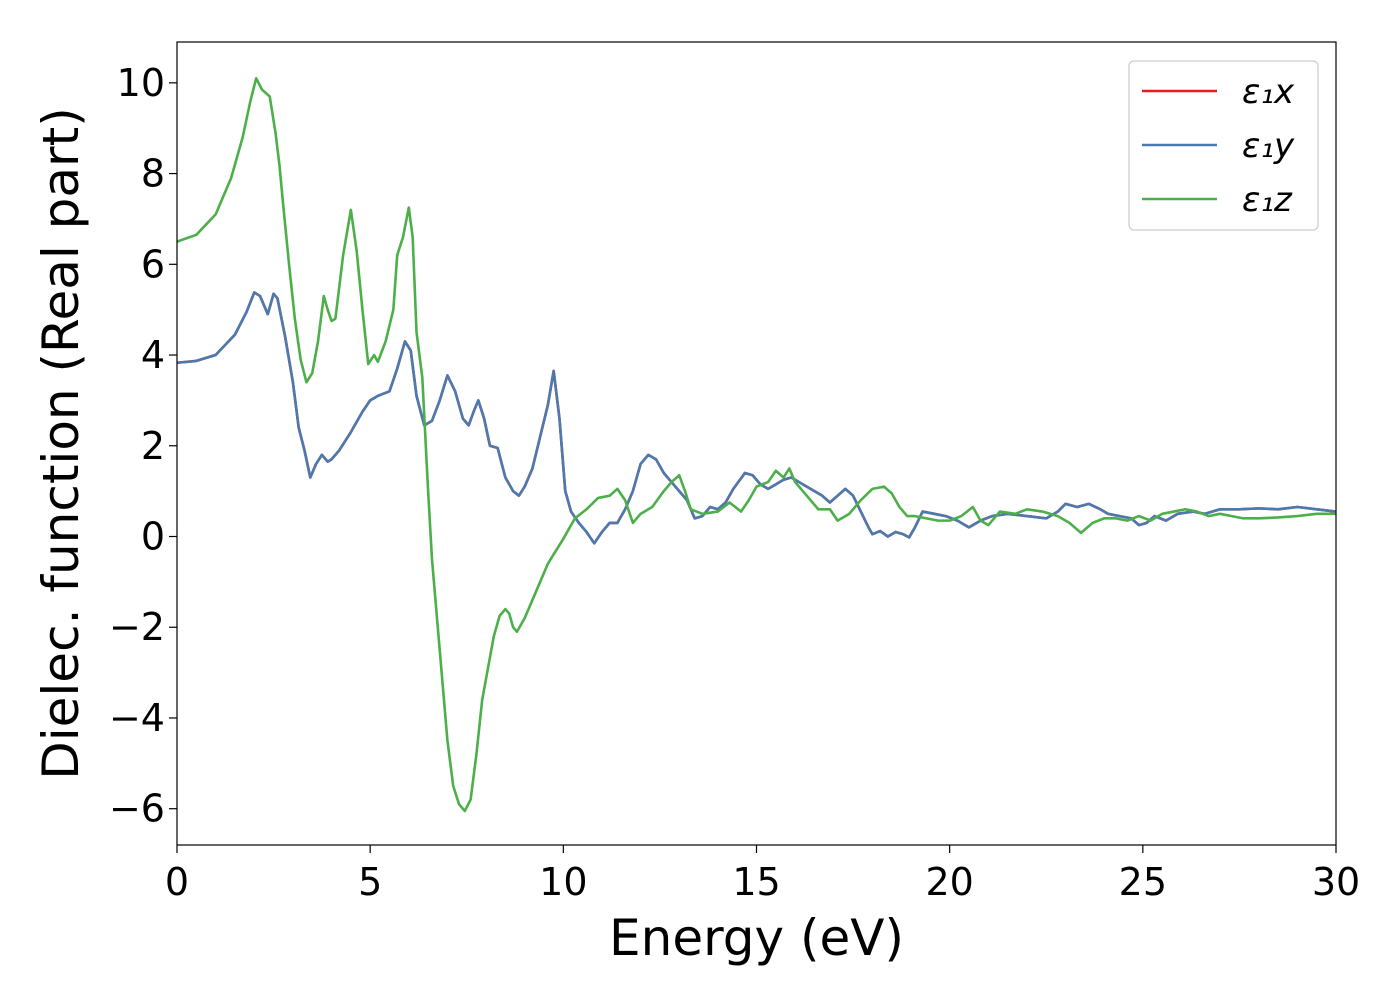 This screenshot has width=1400, height=1000. I want to click on x-tick-label: 30, so click(1336, 882).